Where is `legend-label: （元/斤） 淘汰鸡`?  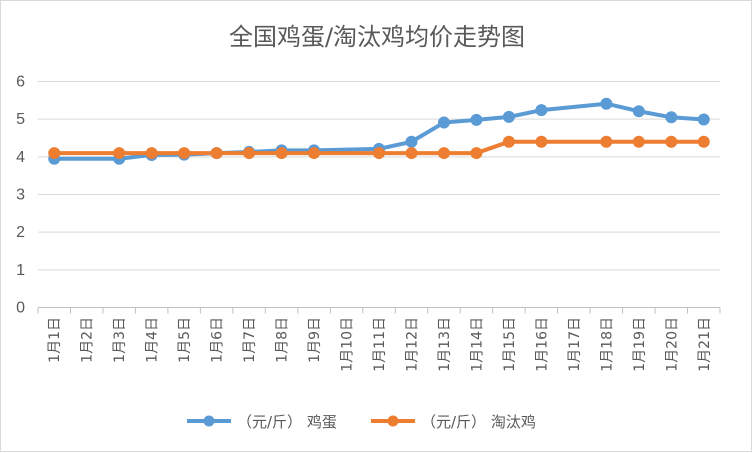
legend-label: （元/斤） 淘汰鸡 is located at coordinates (478, 422).